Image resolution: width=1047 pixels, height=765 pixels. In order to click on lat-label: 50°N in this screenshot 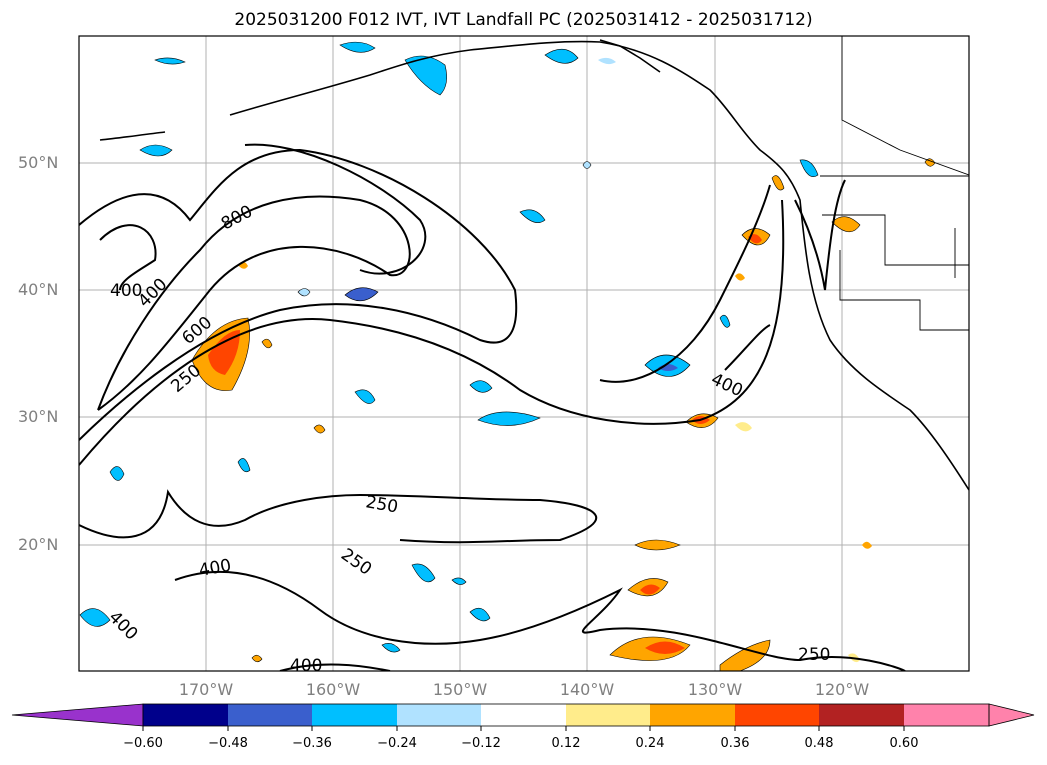, I will do `click(38, 162)`.